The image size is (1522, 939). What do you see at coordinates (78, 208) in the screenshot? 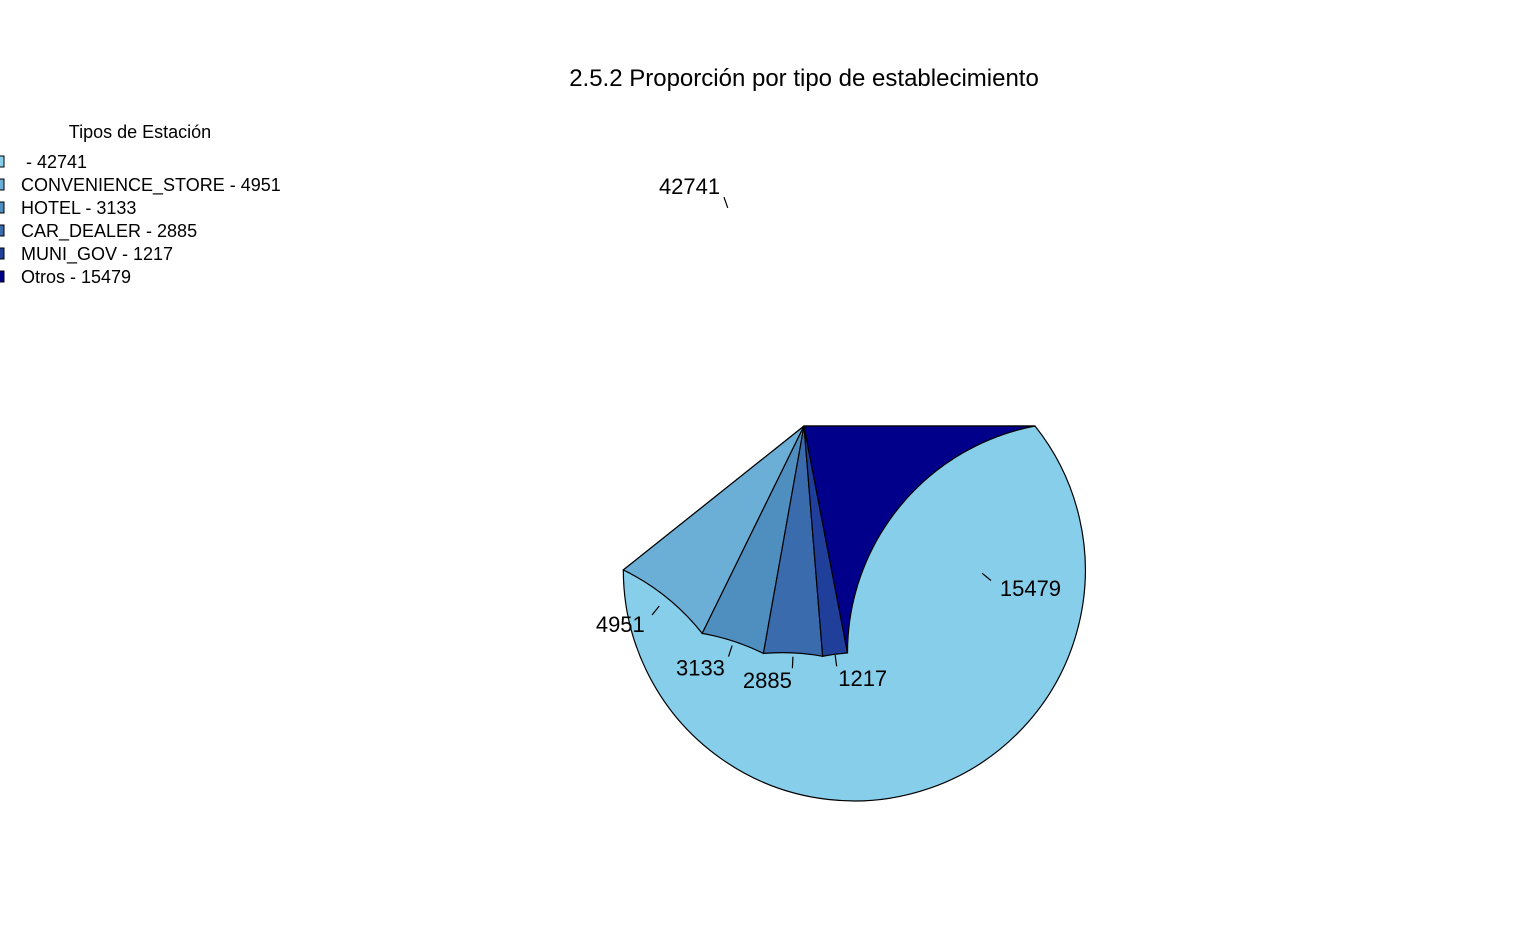
I see `legend-entry: HOTEL - 3133` at bounding box center [78, 208].